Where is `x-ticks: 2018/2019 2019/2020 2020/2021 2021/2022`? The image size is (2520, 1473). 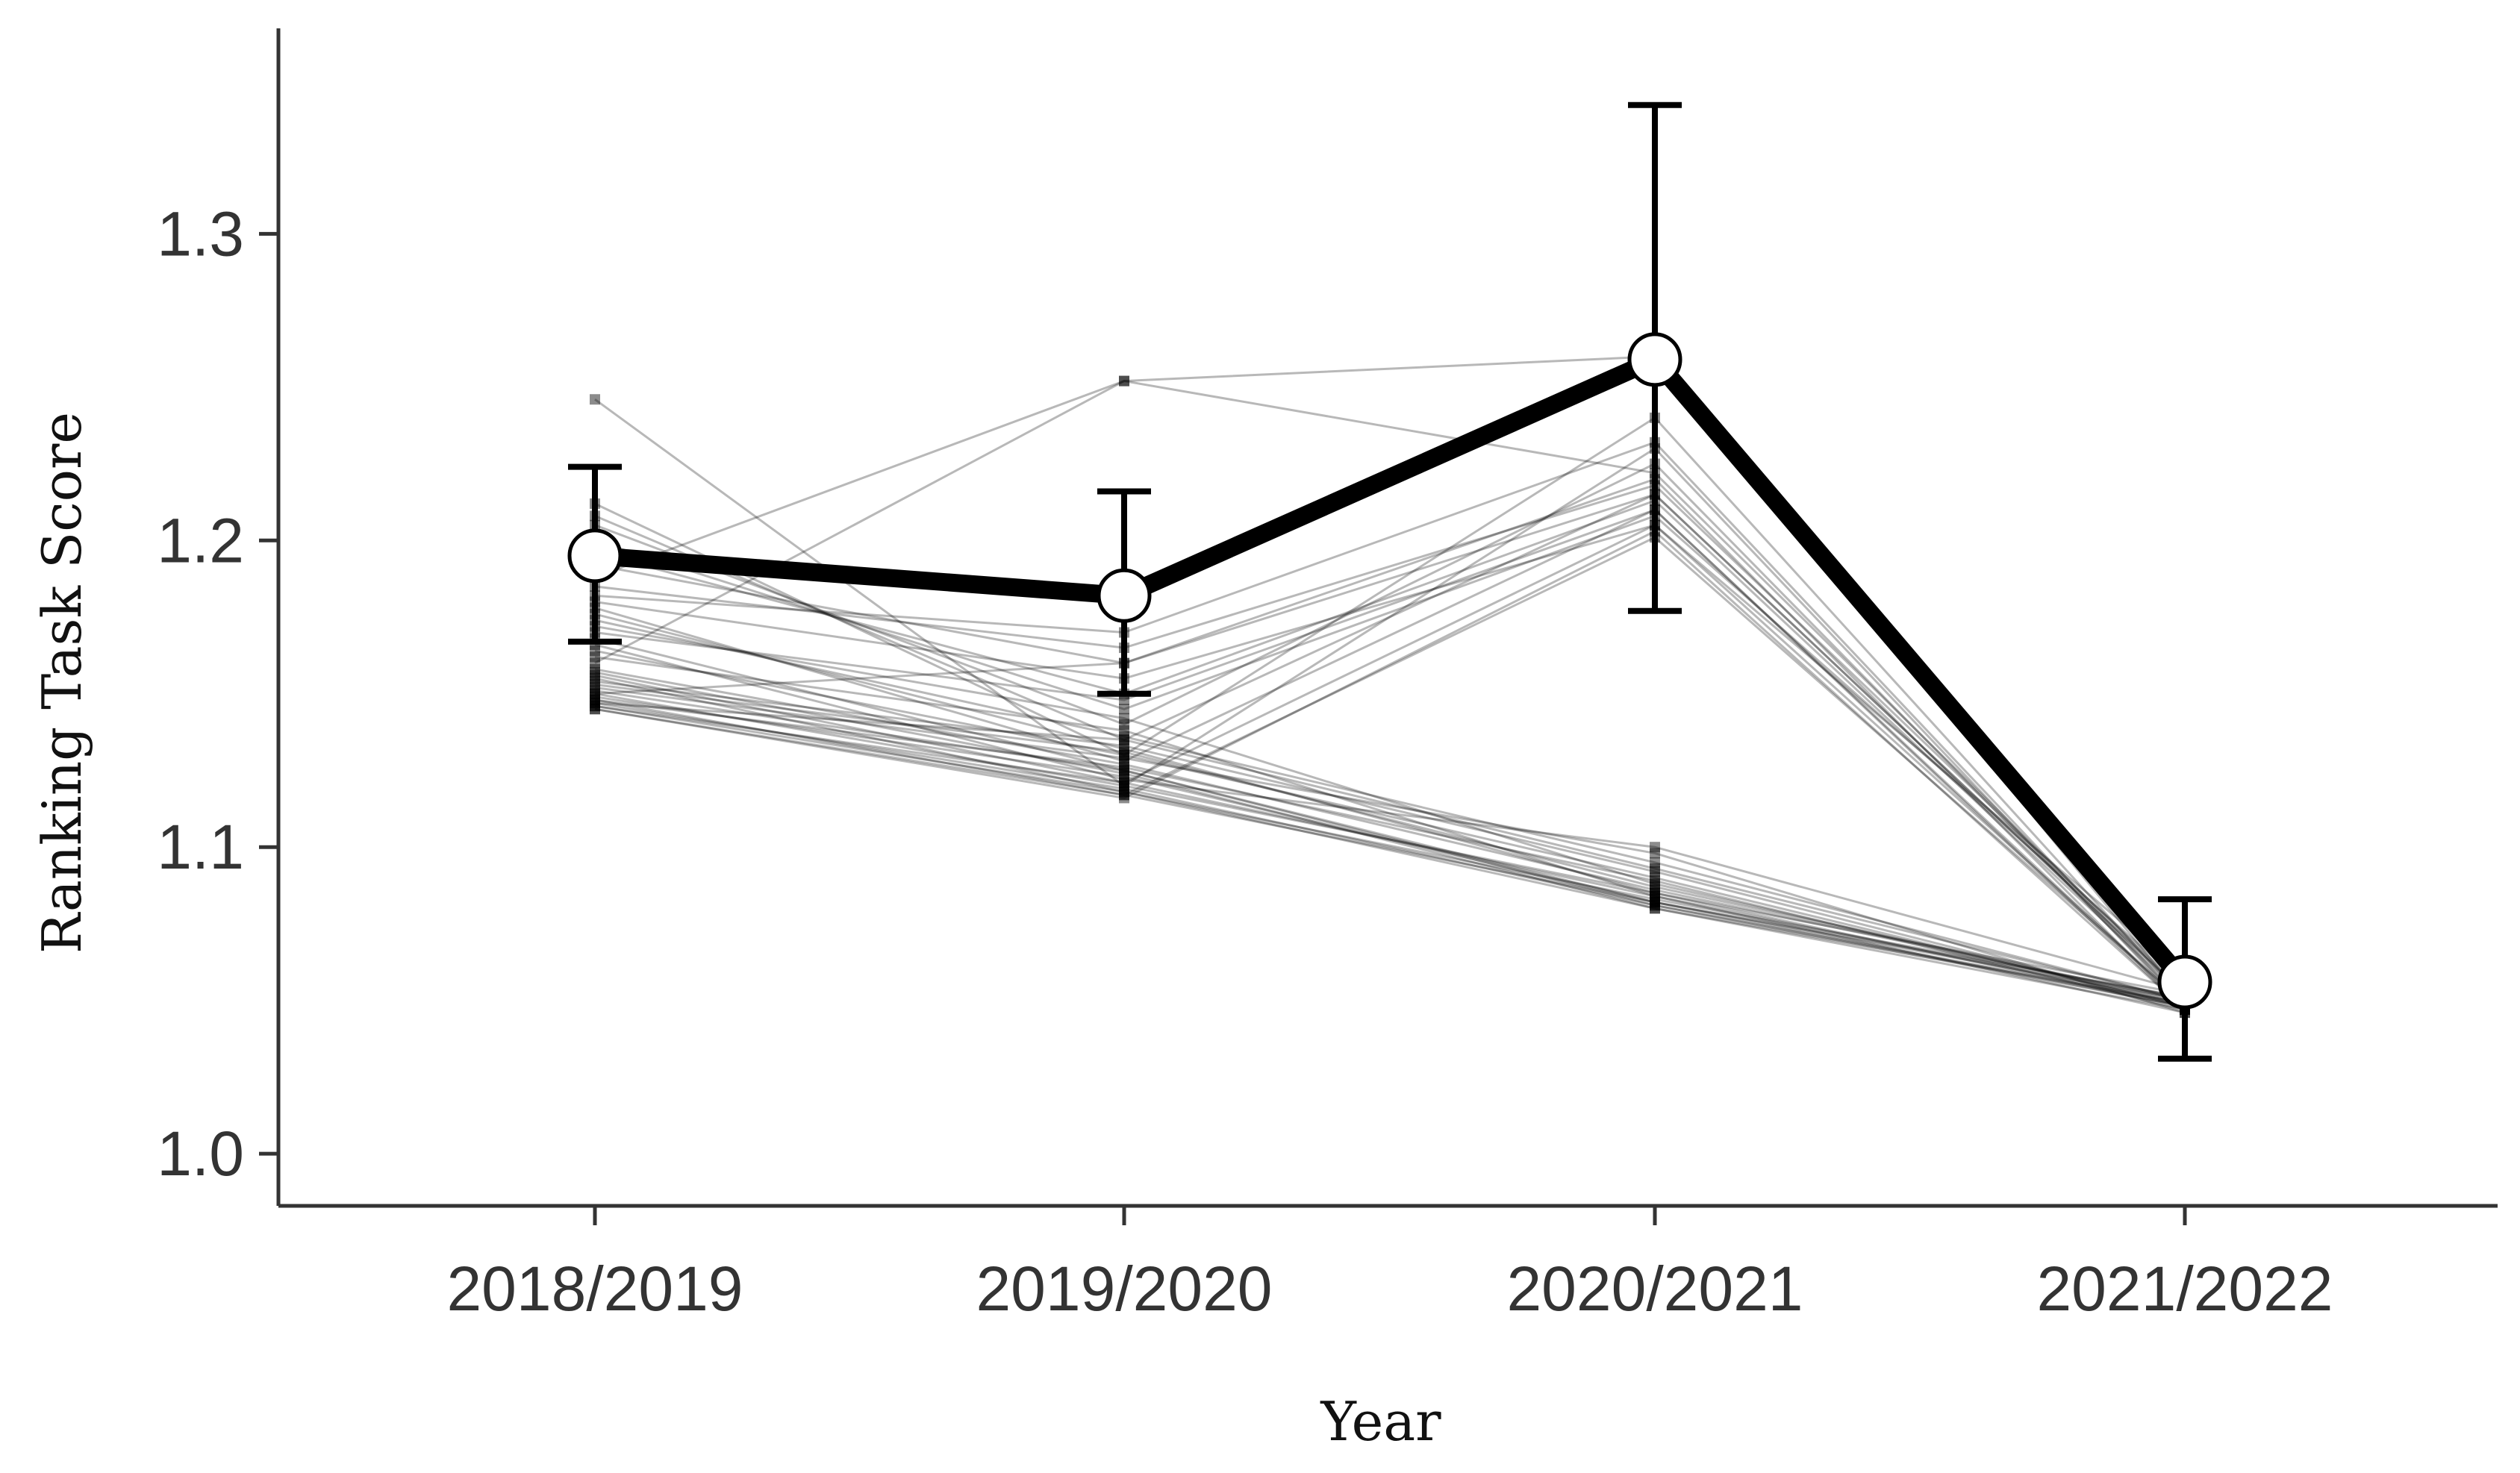 x-ticks: 2018/2019 2019/2020 2020/2021 2021/2022 is located at coordinates (1389, 1265).